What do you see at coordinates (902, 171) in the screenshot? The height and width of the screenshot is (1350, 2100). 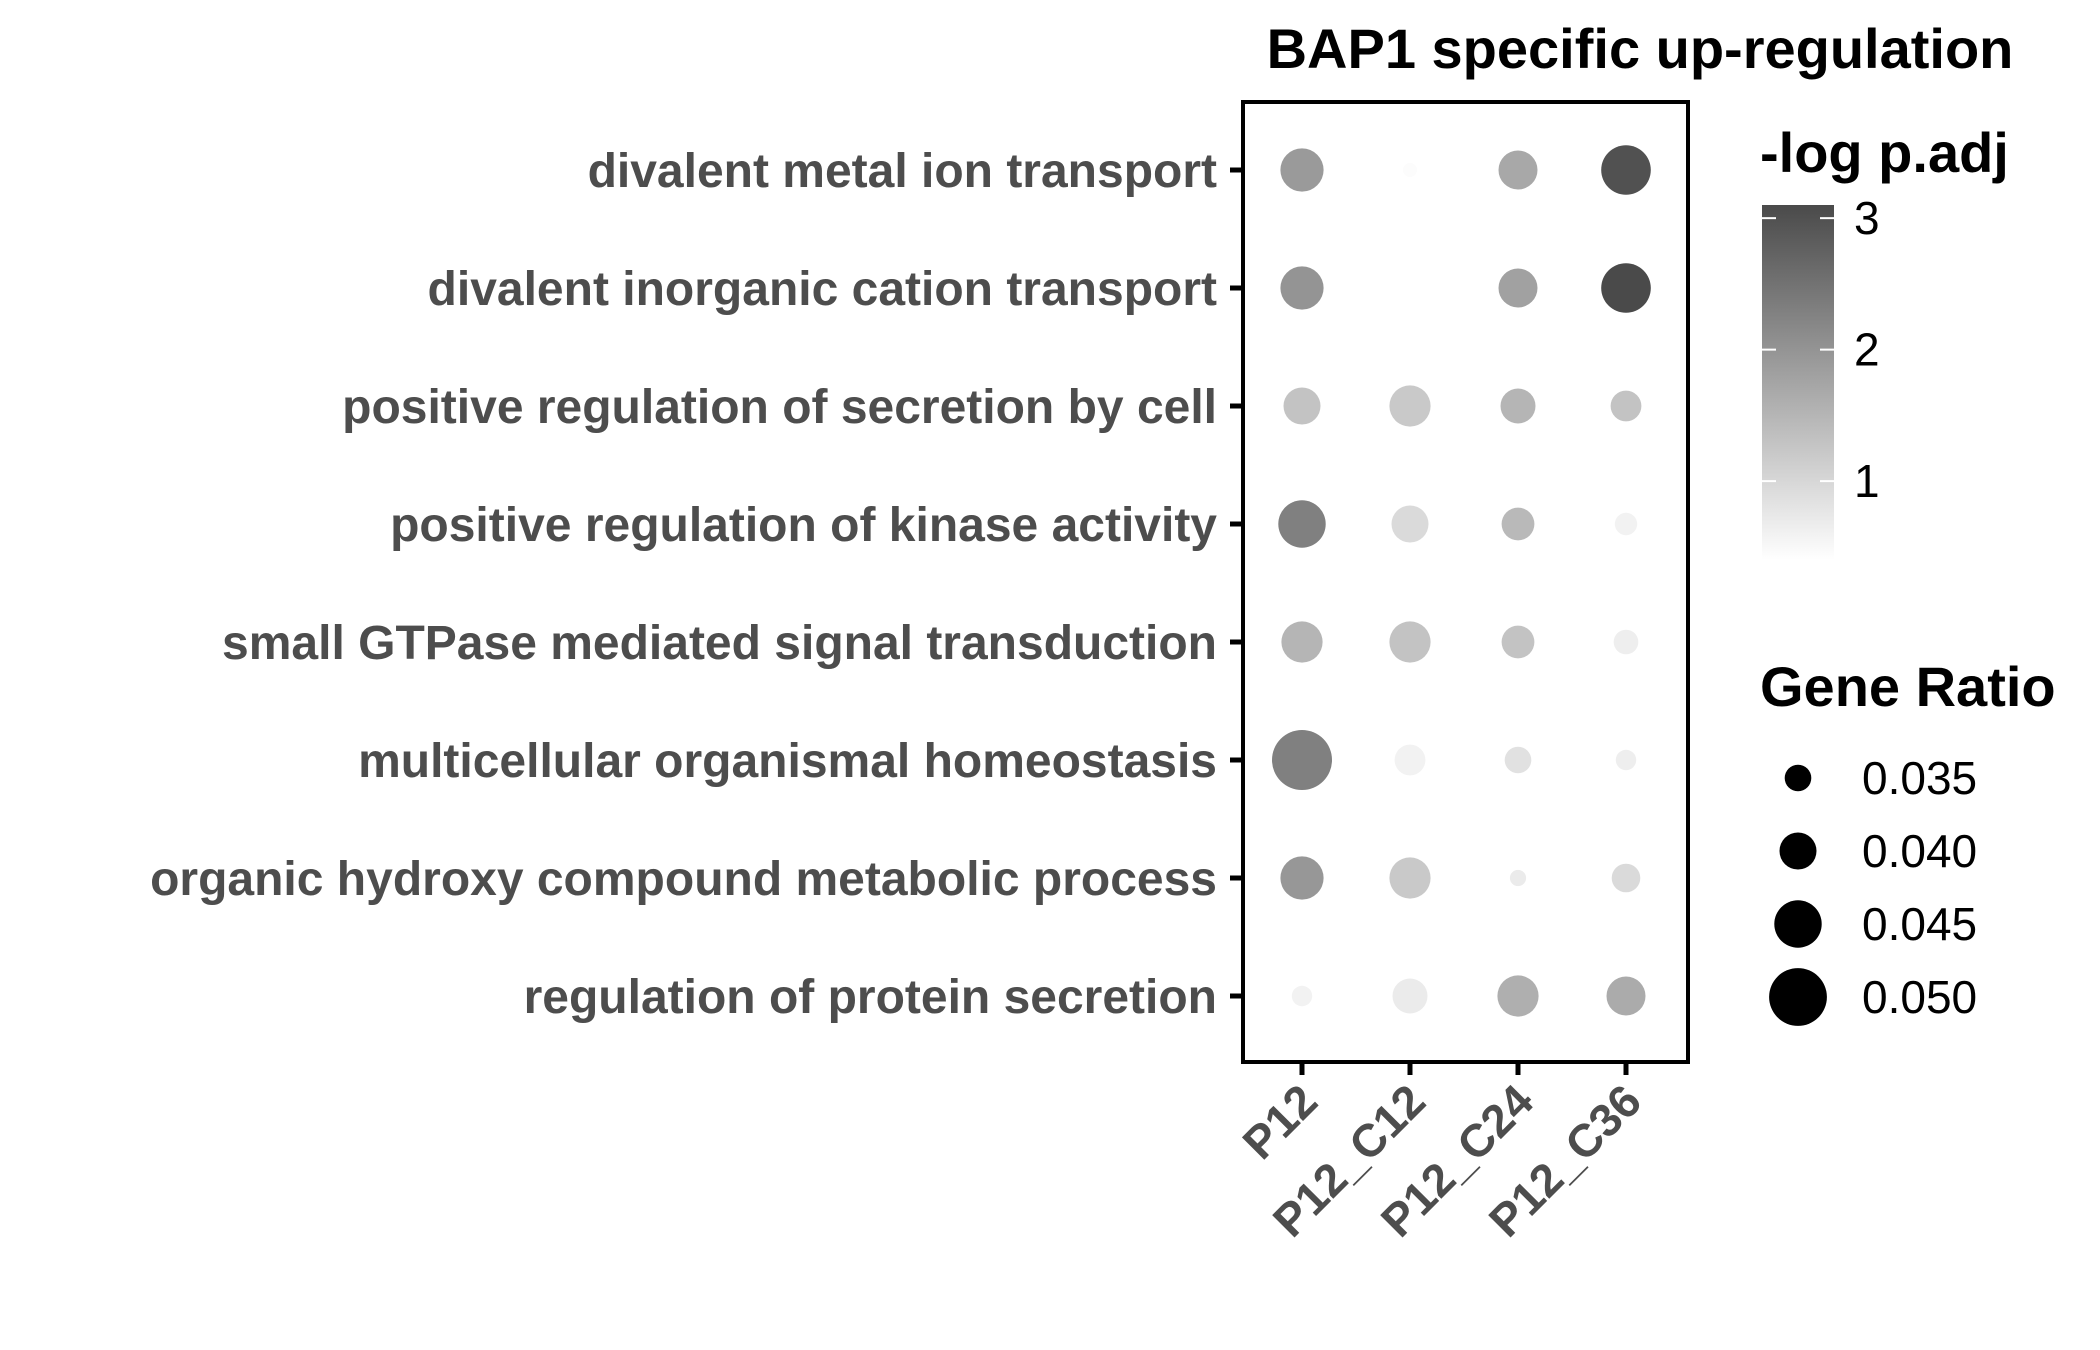 I see `y-tick-label: divalent metal ion transport` at bounding box center [902, 171].